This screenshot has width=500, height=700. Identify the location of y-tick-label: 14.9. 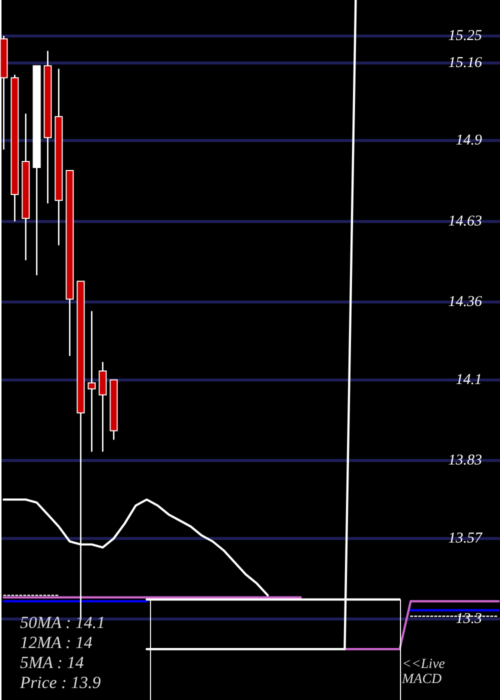
(469, 140).